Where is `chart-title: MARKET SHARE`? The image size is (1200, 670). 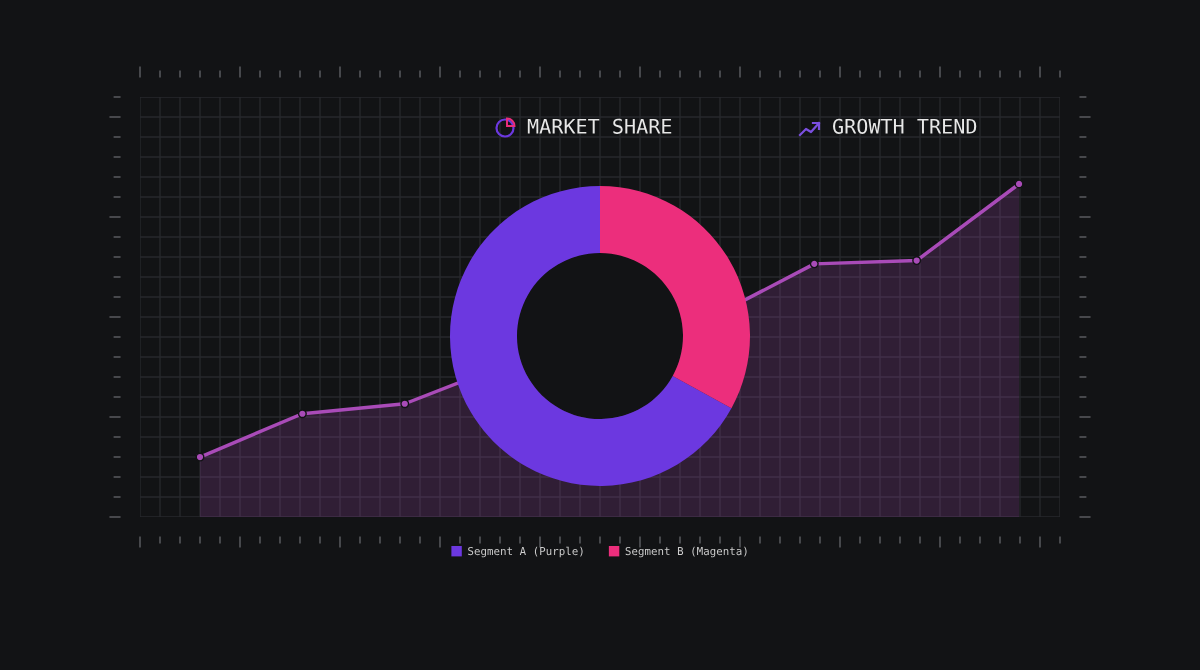 chart-title: MARKET SHARE is located at coordinates (599, 126).